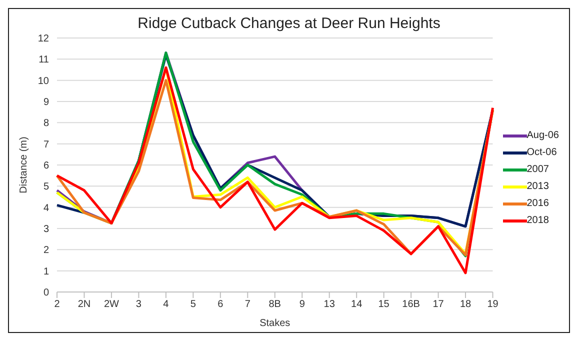  Describe the element at coordinates (542, 135) in the screenshot. I see `legend-label: Aug-06` at that location.